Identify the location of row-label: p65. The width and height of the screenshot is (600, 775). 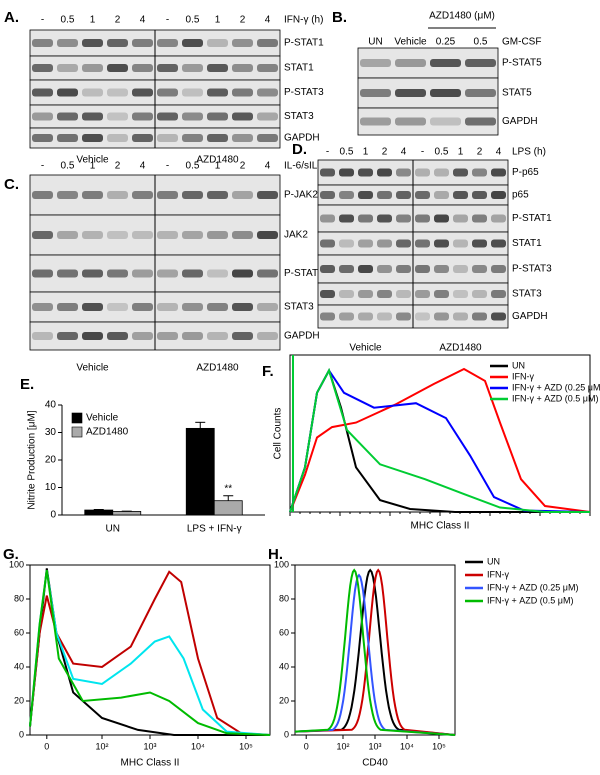
(520, 195).